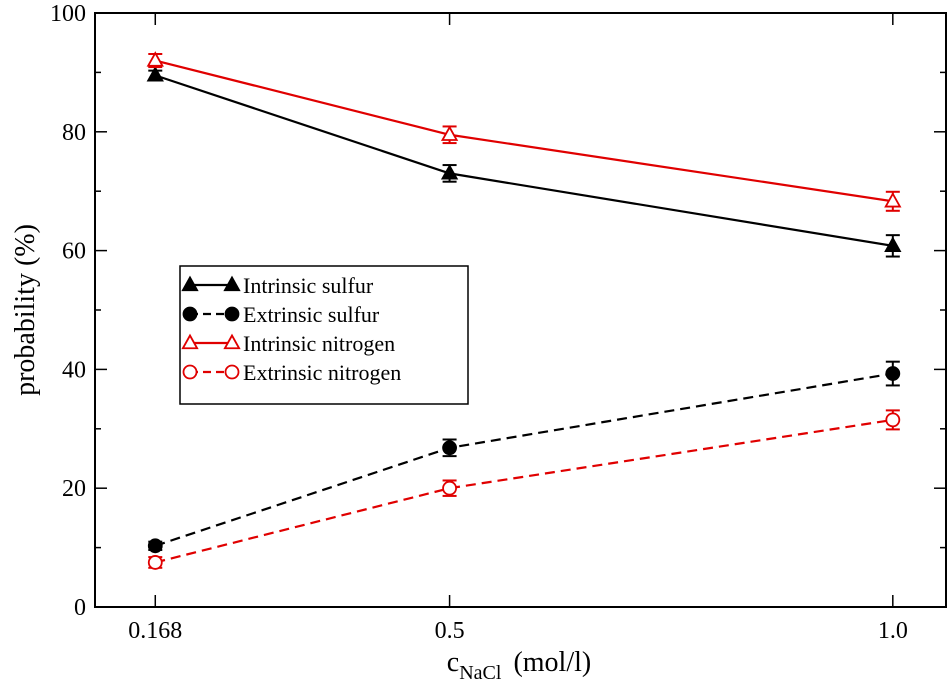 The image size is (949, 686). Describe the element at coordinates (155, 631) in the screenshot. I see `x-tick-label: 0.168` at that location.